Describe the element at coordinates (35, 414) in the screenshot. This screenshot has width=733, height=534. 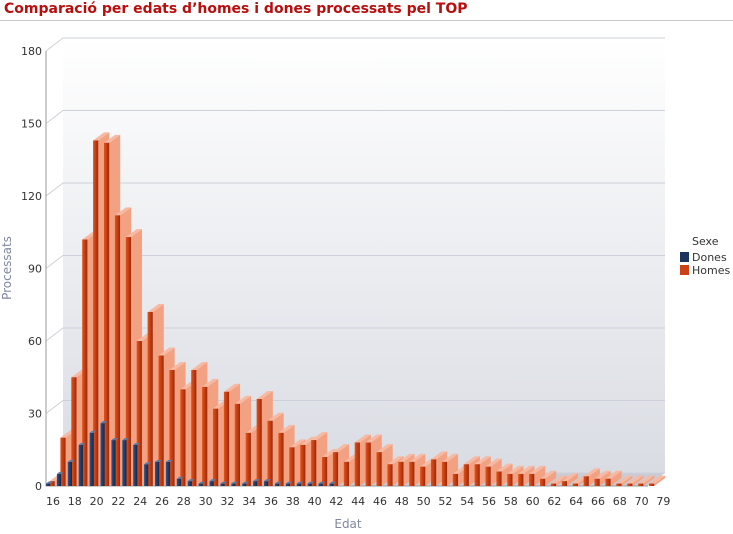
I see `y-tick-label: 30` at that location.